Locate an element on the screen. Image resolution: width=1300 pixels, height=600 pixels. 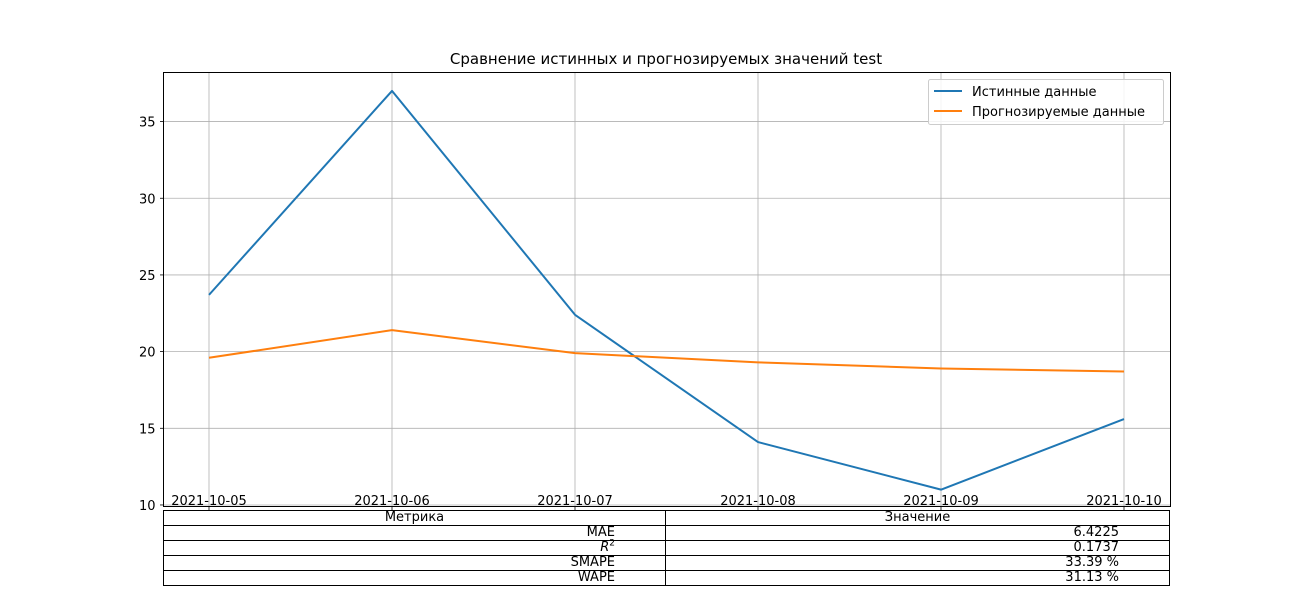
legend-label-1: Прогнозируемые данные is located at coordinates (1058, 112).